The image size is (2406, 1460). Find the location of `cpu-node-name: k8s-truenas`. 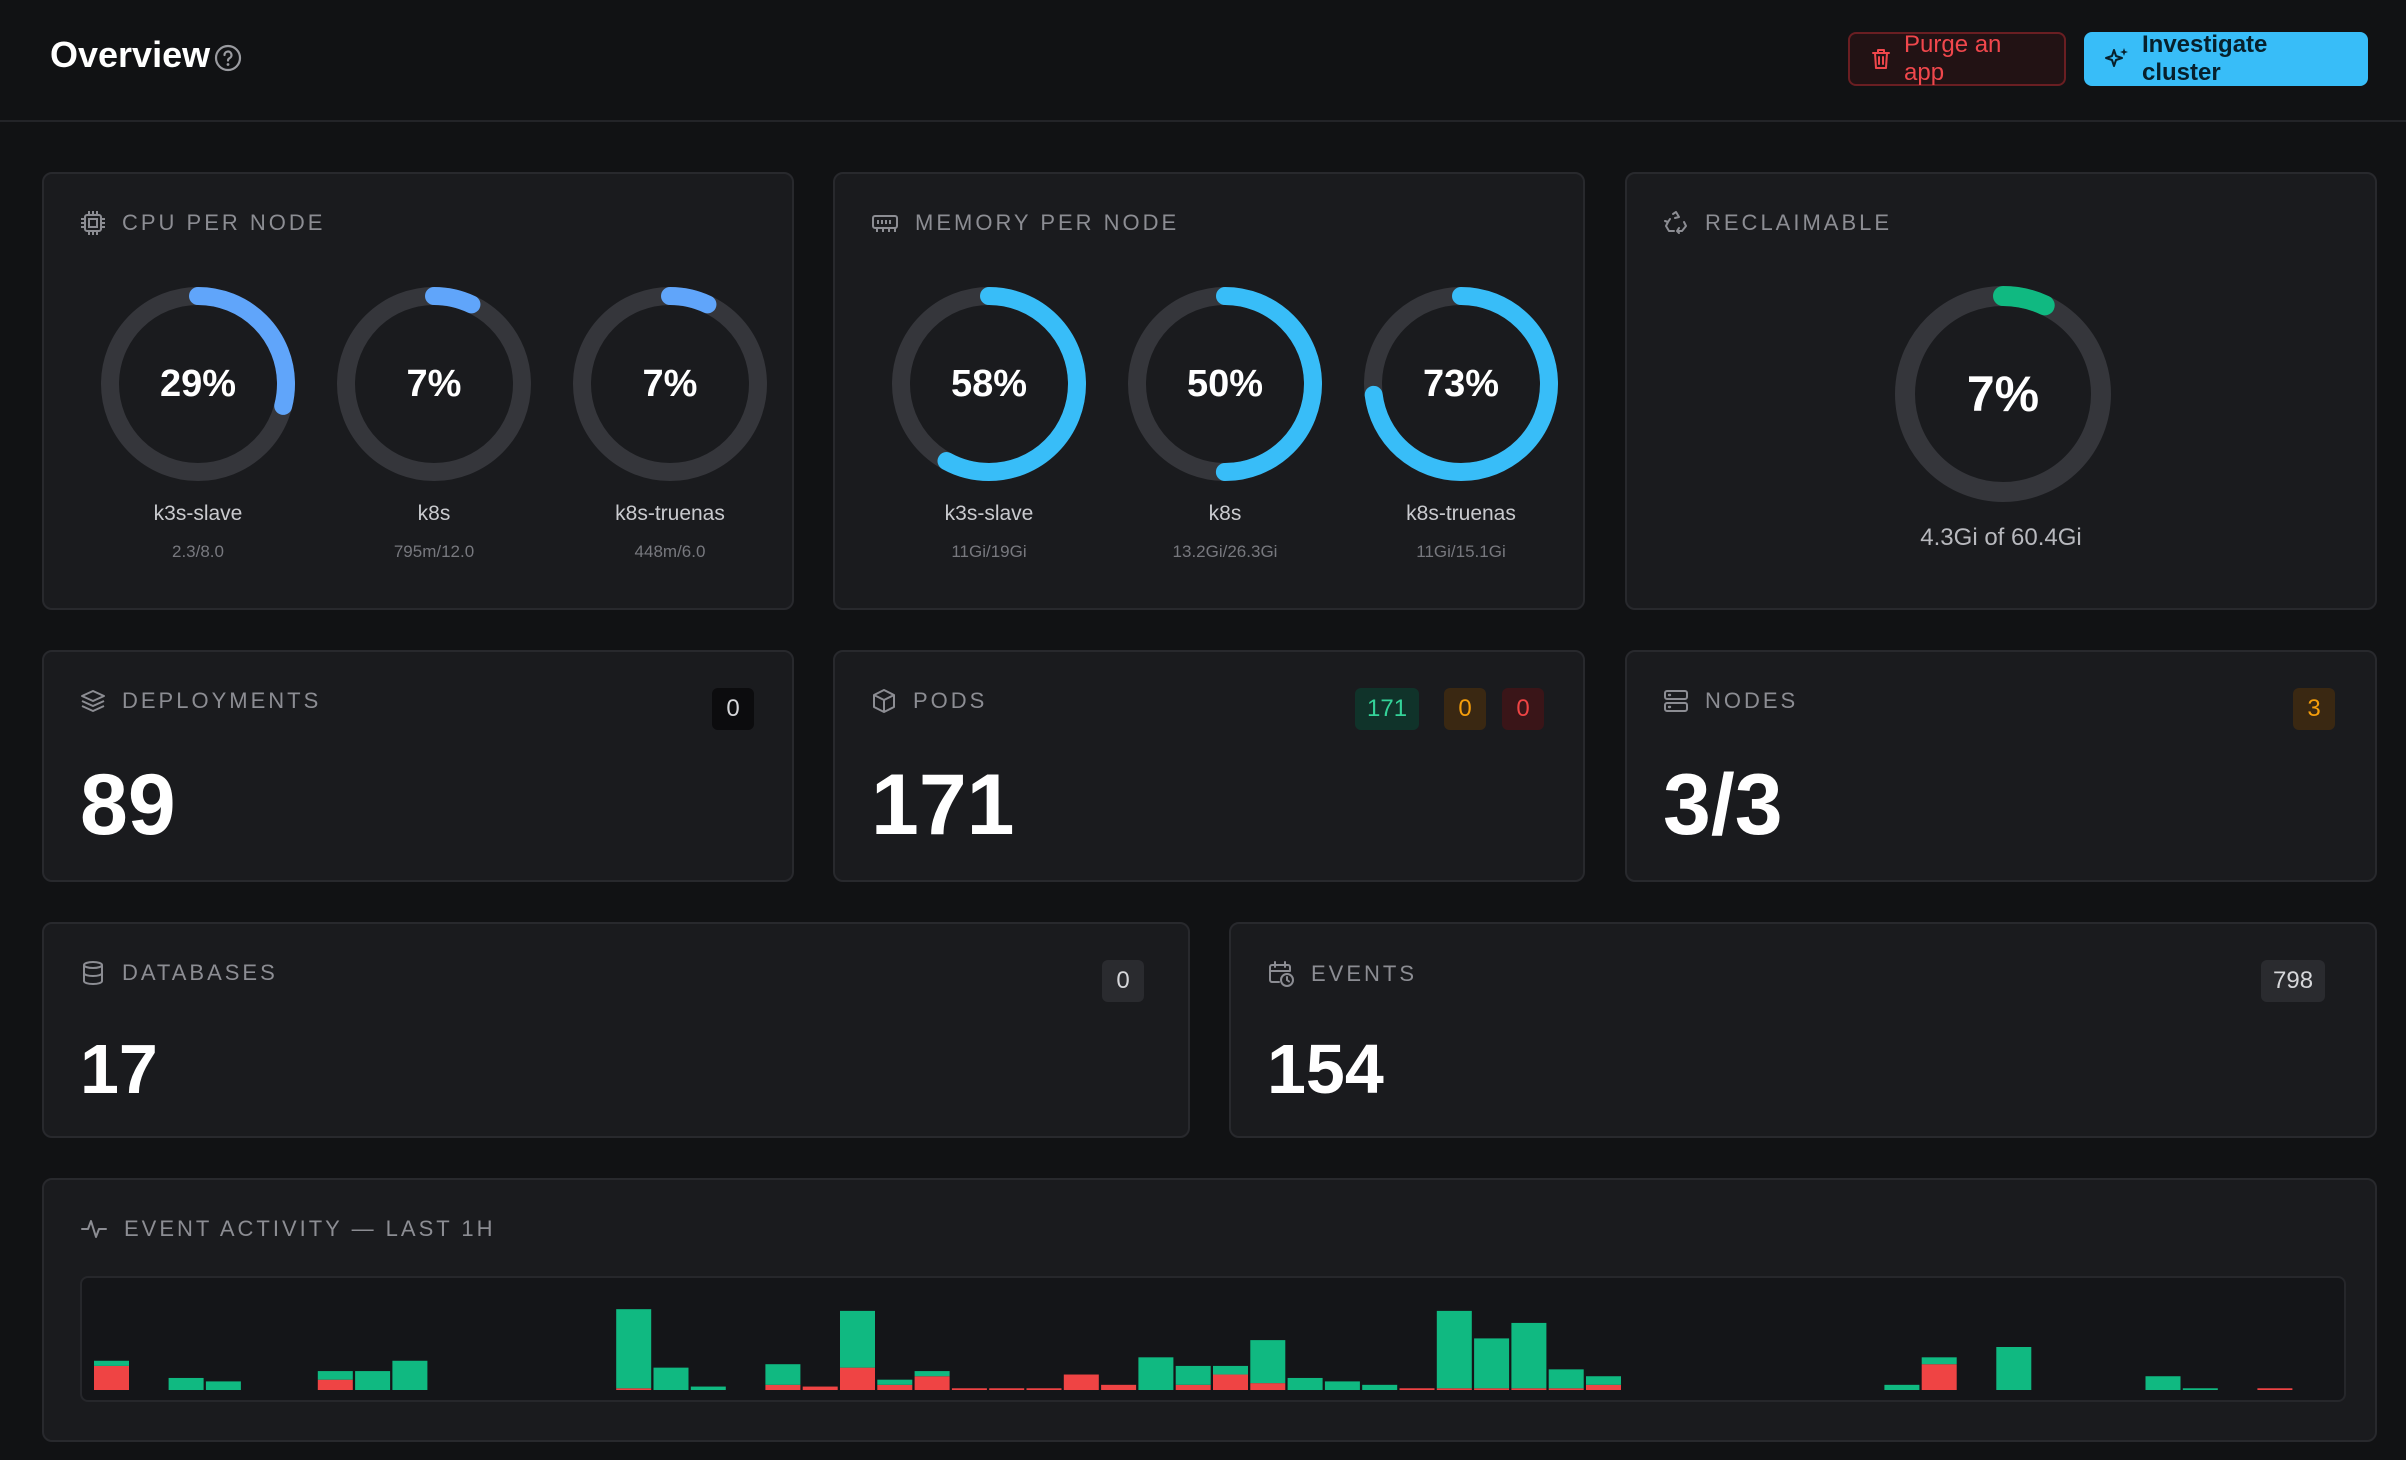

cpu-node-name: k8s-truenas is located at coordinates (670, 513).